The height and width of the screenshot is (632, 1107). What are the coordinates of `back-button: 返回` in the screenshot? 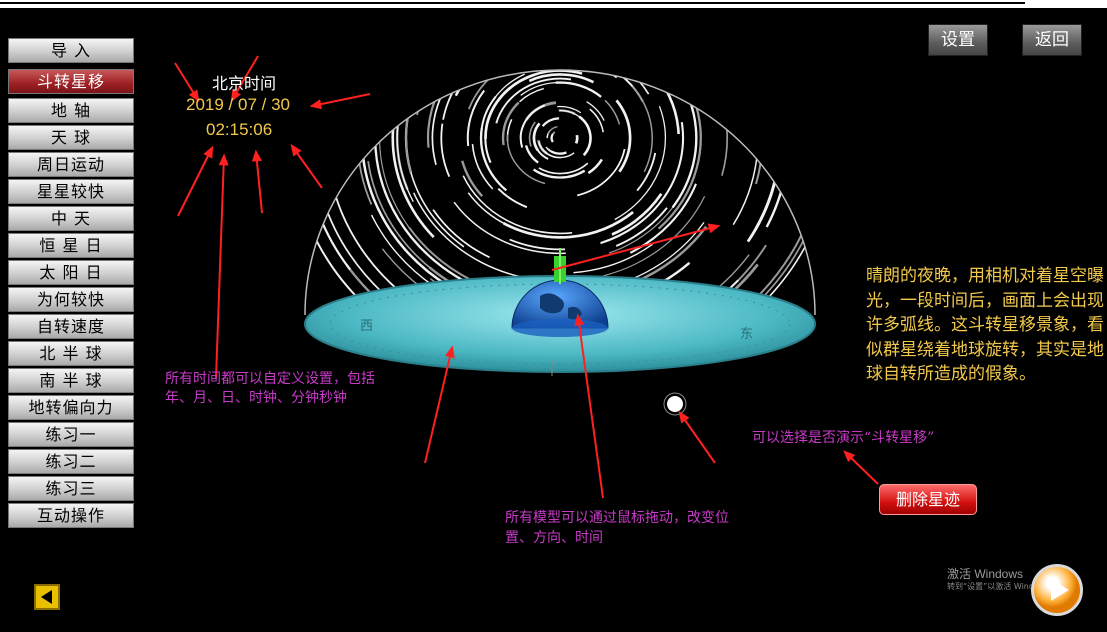 It's located at (1052, 40).